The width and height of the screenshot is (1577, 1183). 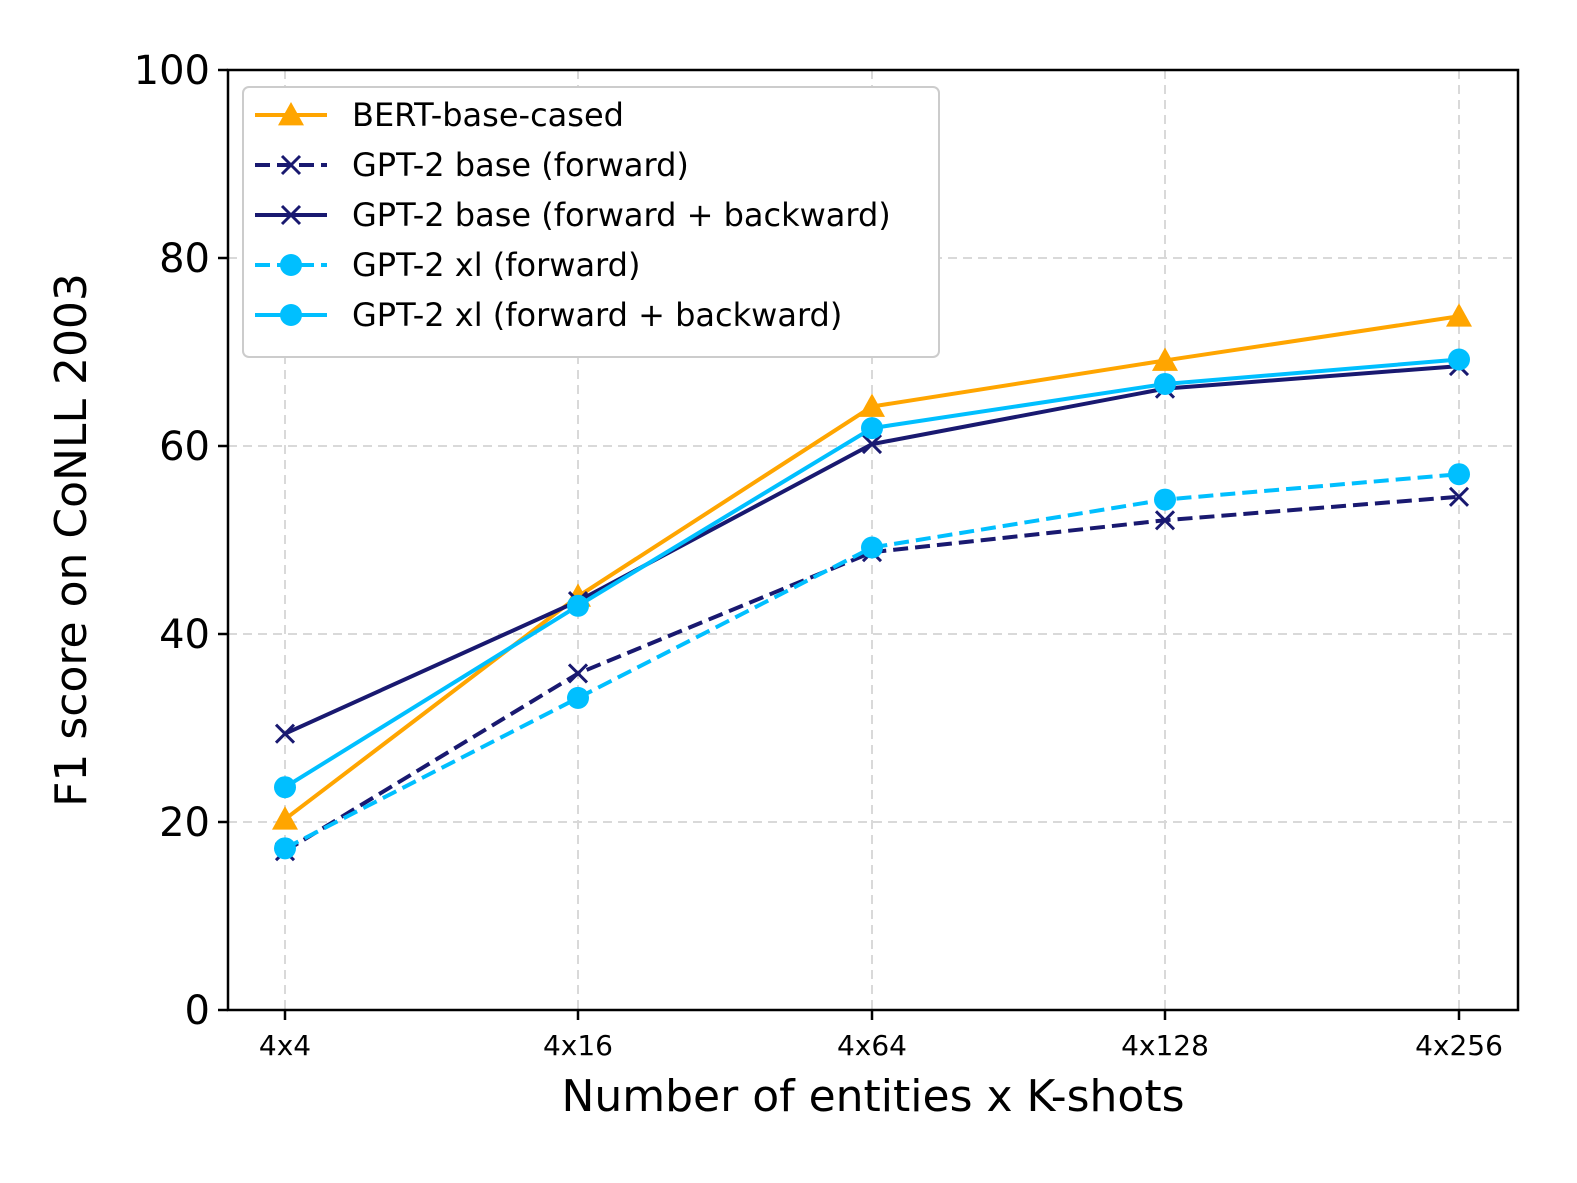 I want to click on y-tick-label: 60, so click(x=184, y=447).